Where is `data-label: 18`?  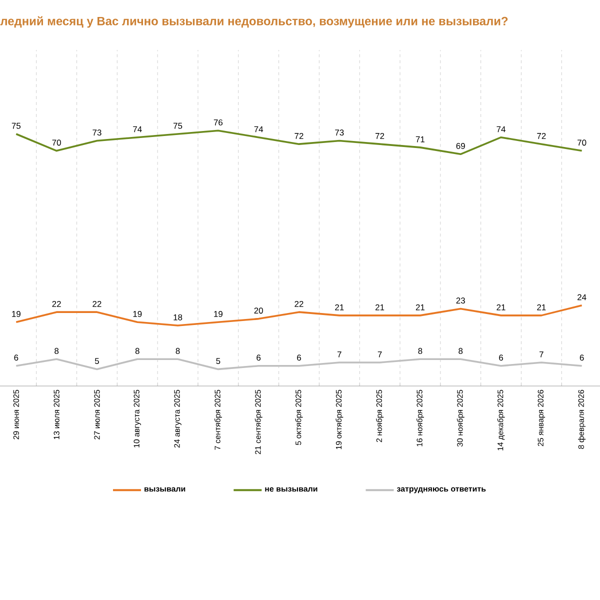
data-label: 18 is located at coordinates (178, 317).